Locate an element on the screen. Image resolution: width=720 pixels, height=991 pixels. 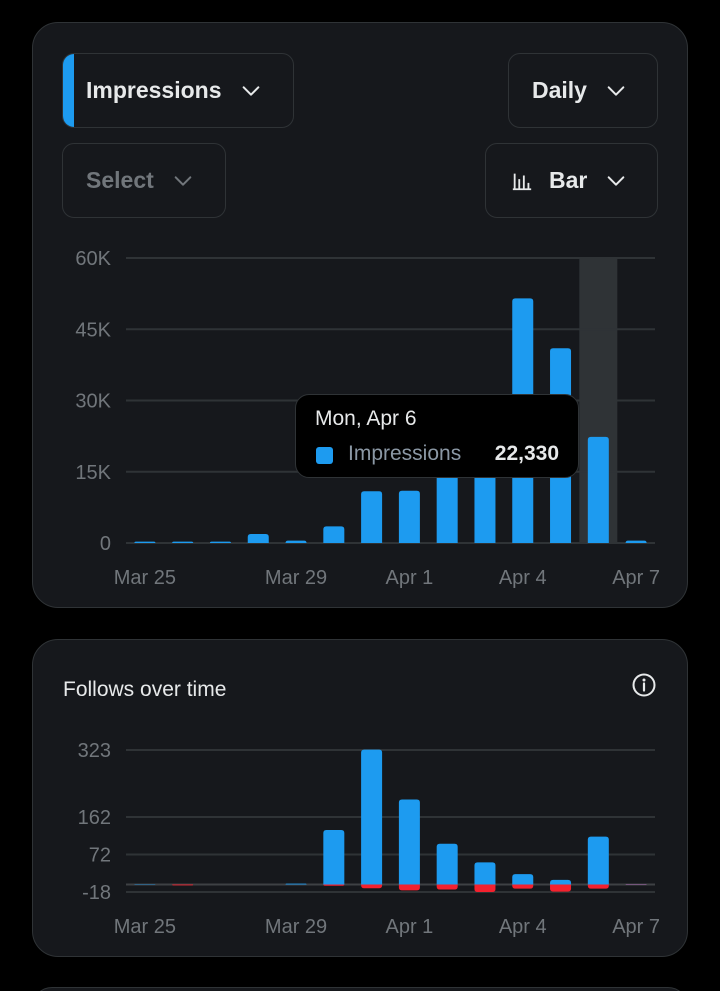
y-tick-label: 30K is located at coordinates (93, 402).